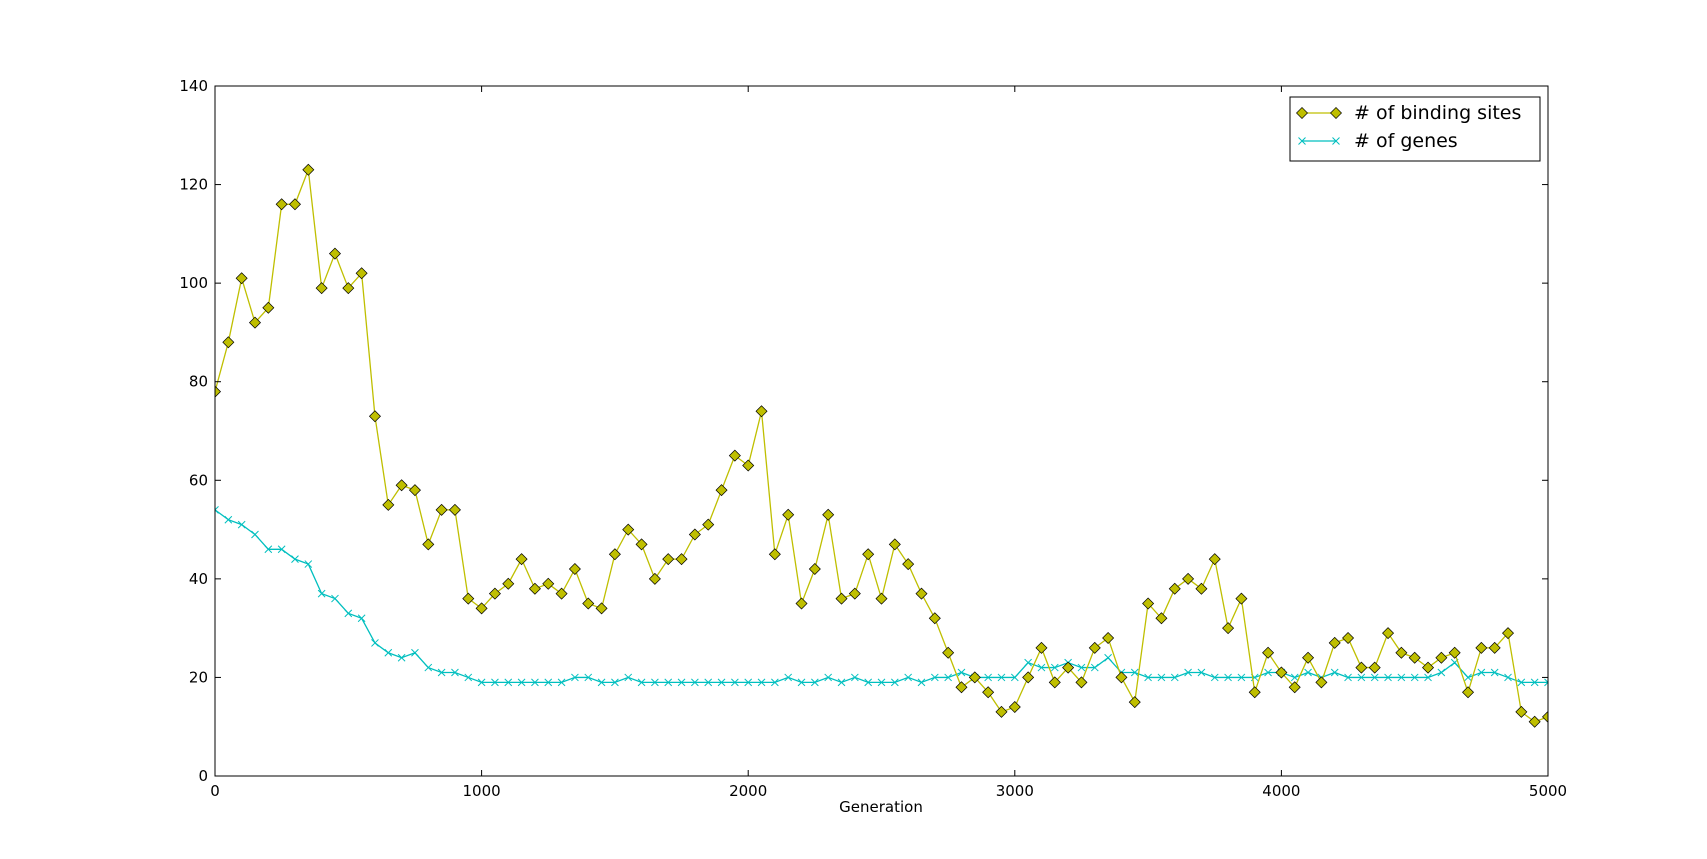  I want to click on legend-label: # of binding sites, so click(1437, 113).